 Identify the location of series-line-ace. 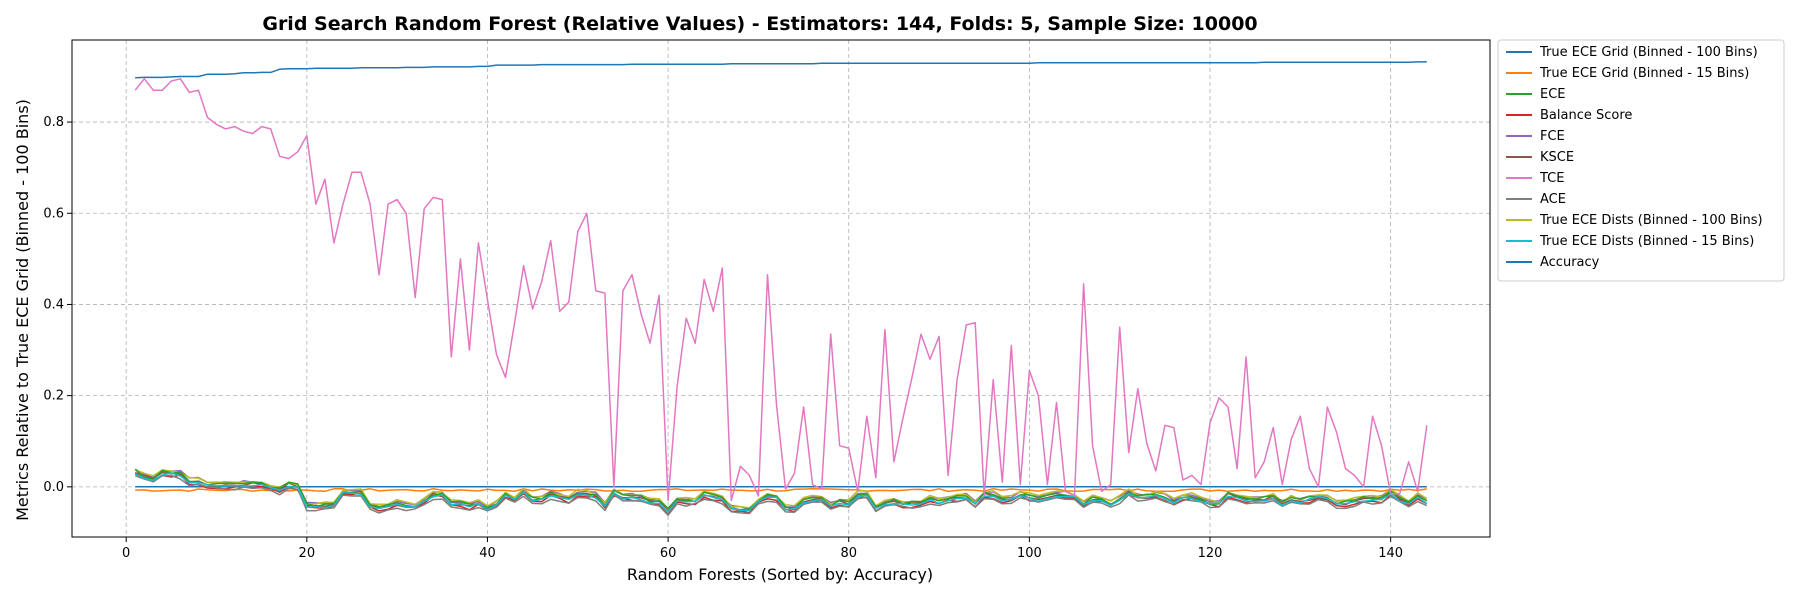
(781, 495).